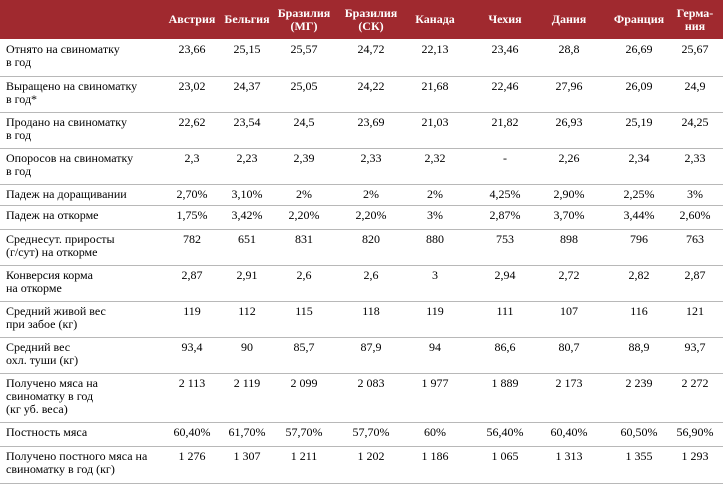  Describe the element at coordinates (505, 239) in the screenshot. I see `table-cell: 753` at that location.